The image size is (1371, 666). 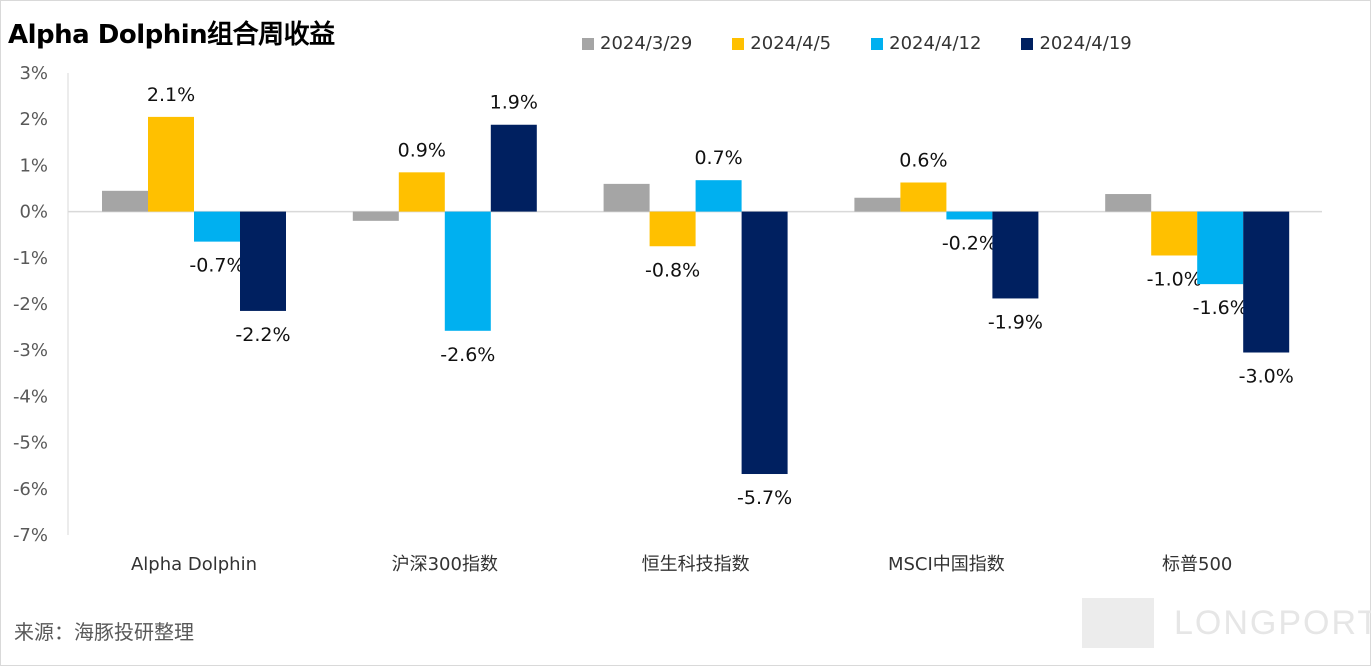 I want to click on y-tick-label: -2%, so click(x=30, y=304).